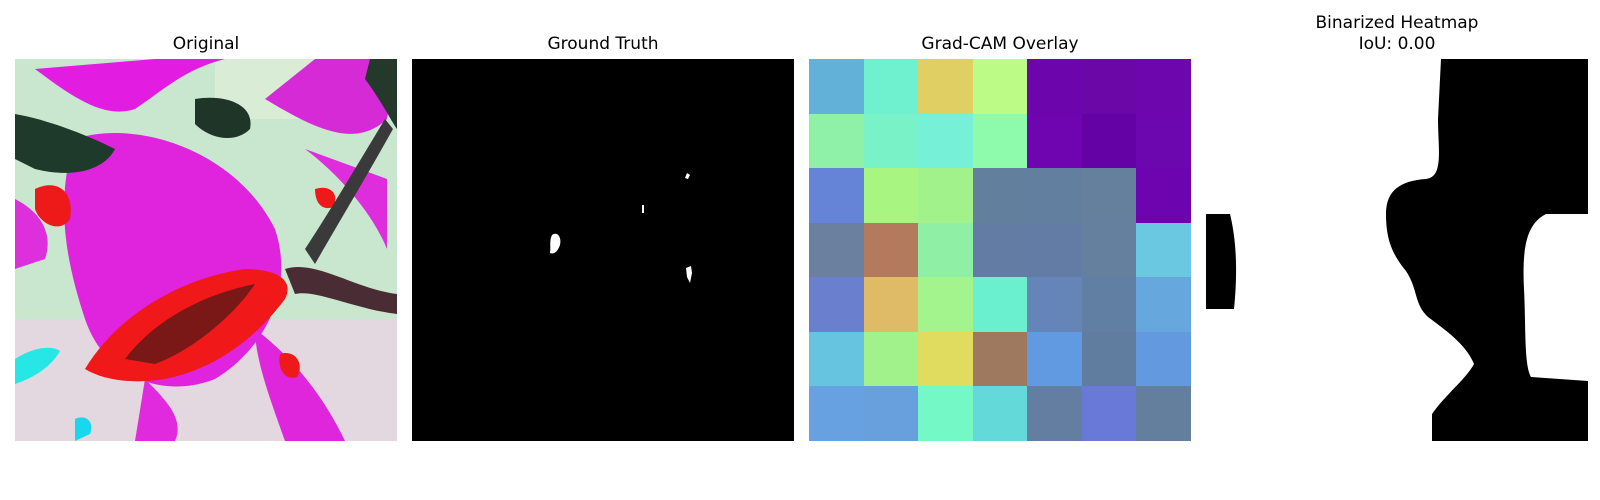 The image size is (1600, 500). I want to click on original-title: Original, so click(206, 44).